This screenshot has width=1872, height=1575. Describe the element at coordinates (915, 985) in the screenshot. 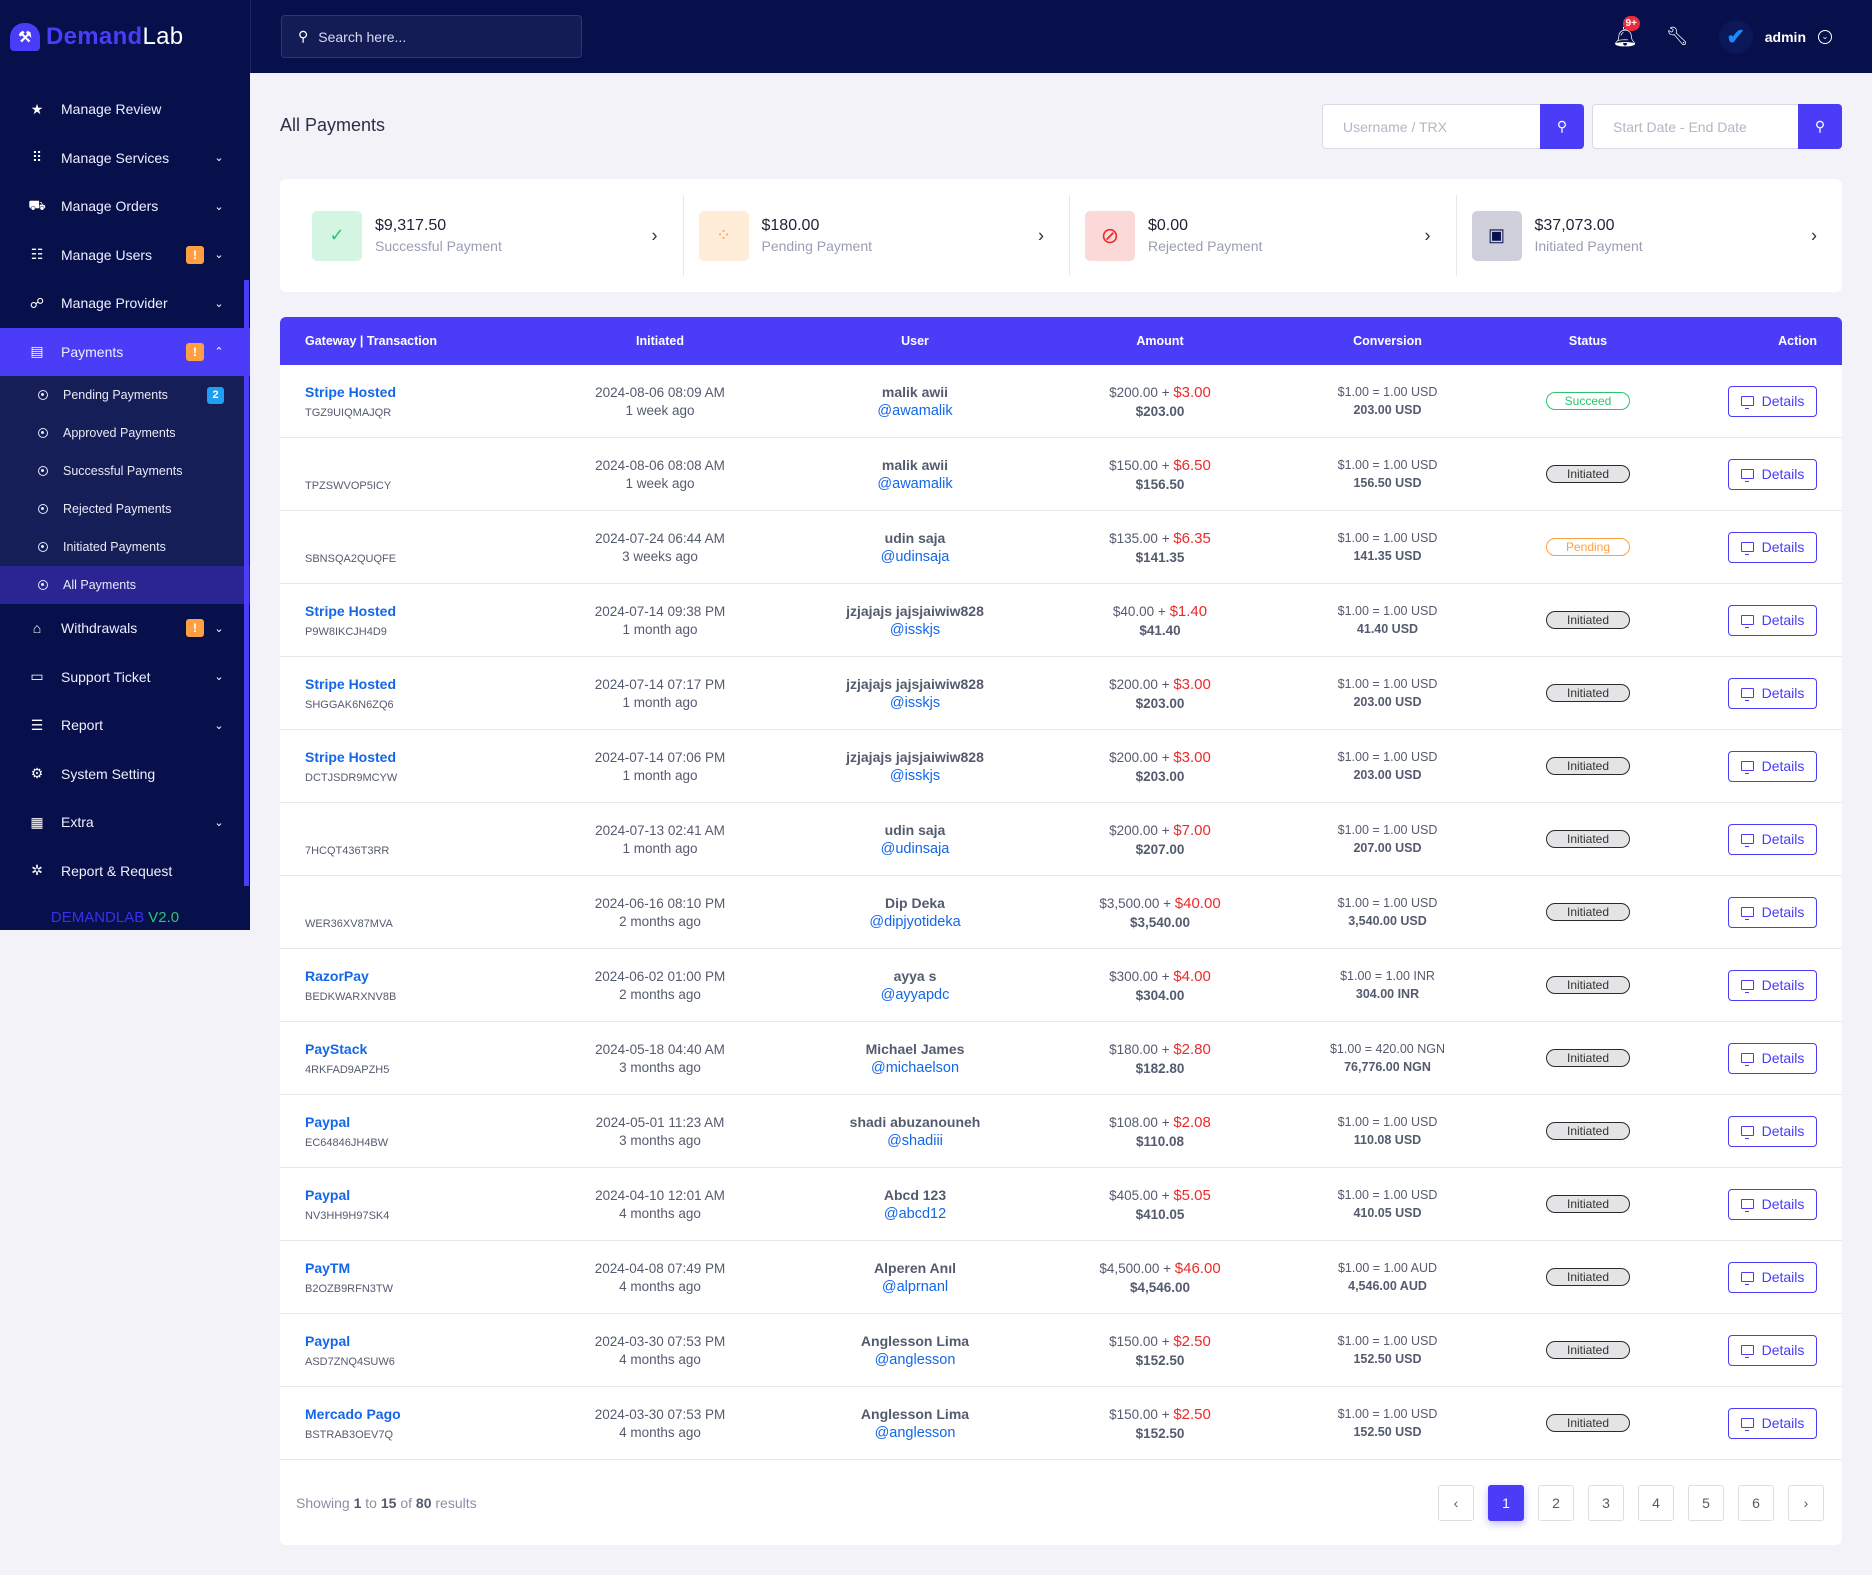

I see `user-cell: ayya s @ayyapdc` at that location.